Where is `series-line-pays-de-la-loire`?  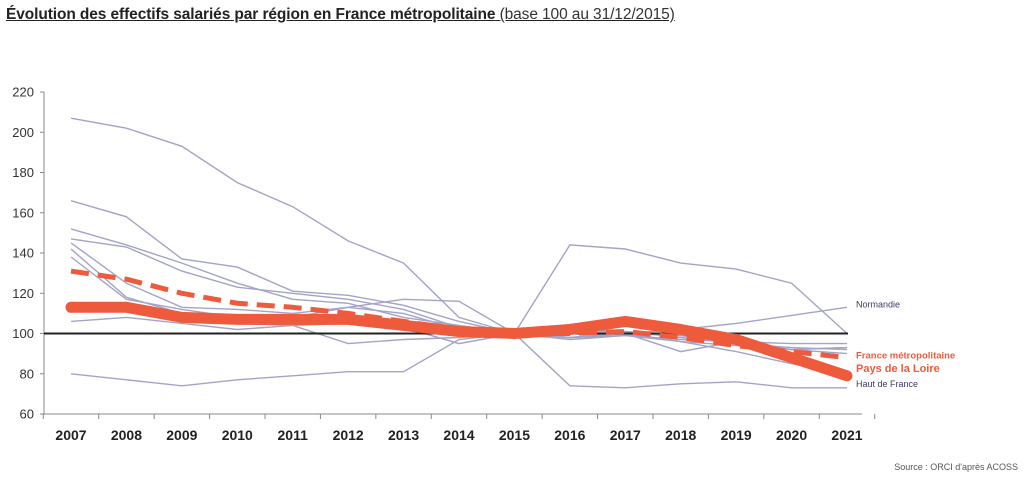
series-line-pays-de-la-loire is located at coordinates (459, 341).